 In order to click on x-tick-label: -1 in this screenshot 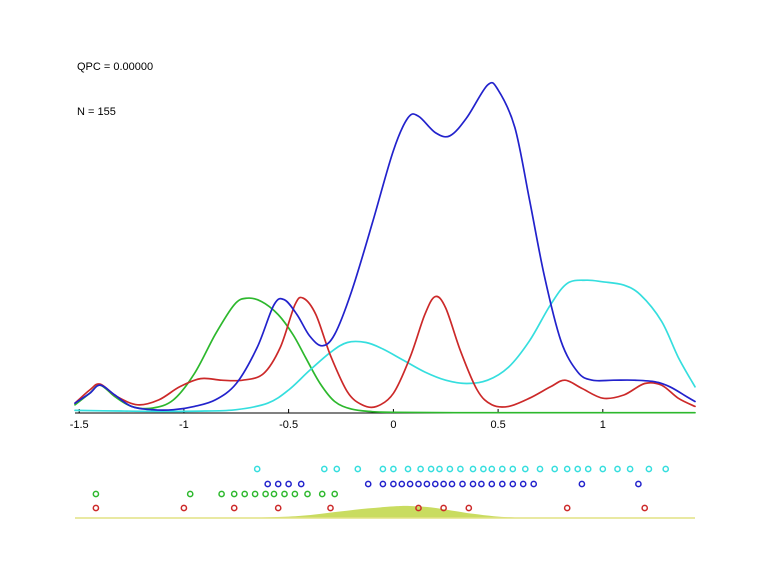, I will do `click(184, 425)`.